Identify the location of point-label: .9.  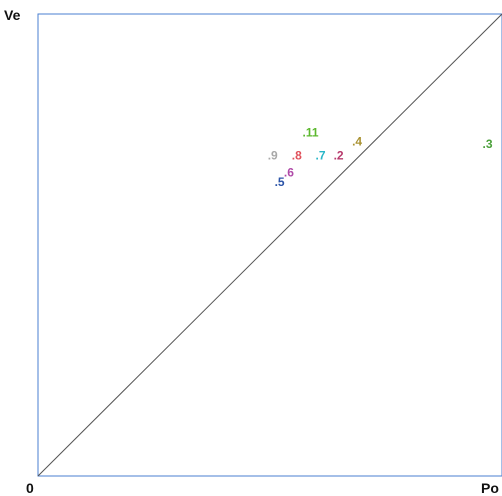
(273, 156).